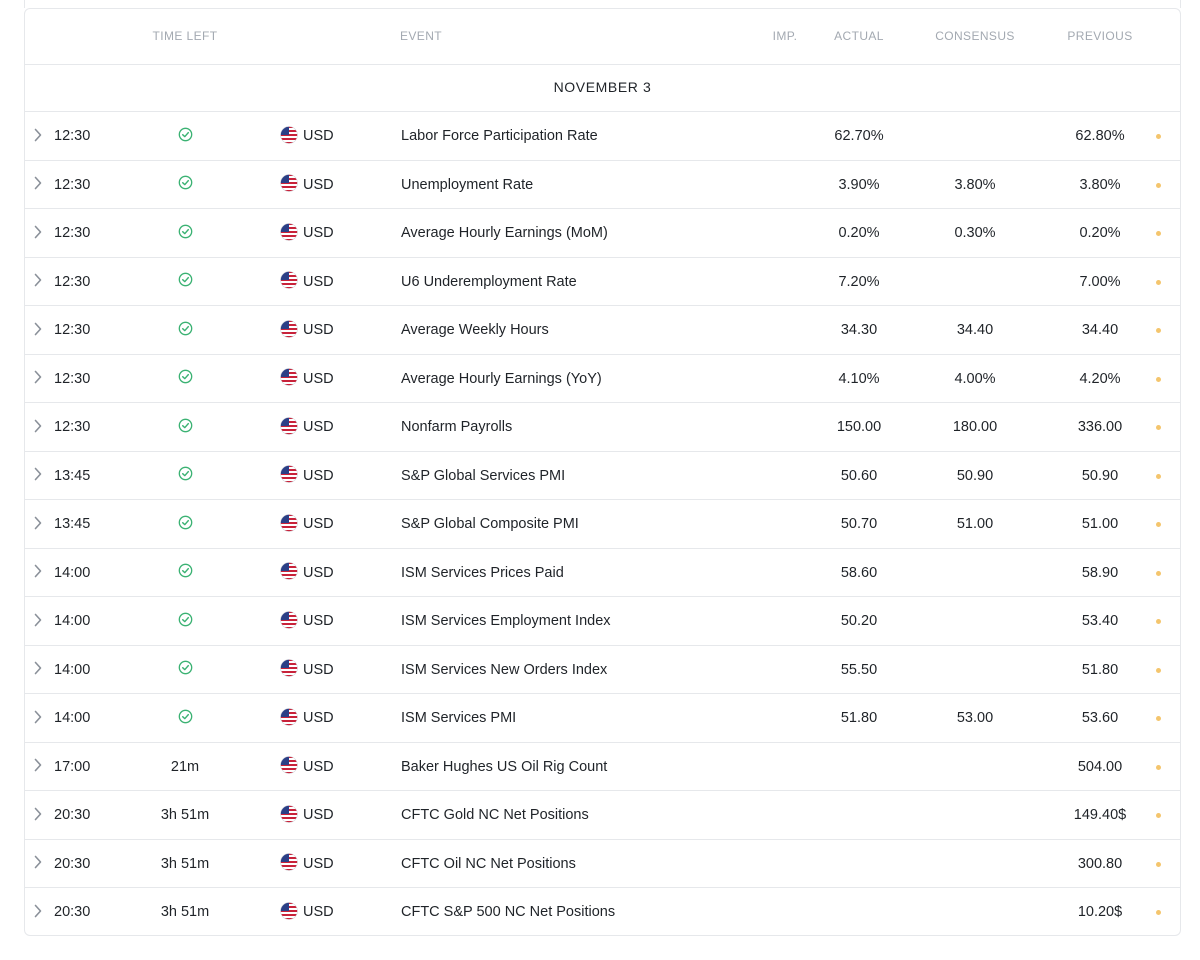 This screenshot has width=1200, height=960. I want to click on table-row: 14:00 USD ISM Services PMI 51.80 53.00 53.60, so click(602, 718).